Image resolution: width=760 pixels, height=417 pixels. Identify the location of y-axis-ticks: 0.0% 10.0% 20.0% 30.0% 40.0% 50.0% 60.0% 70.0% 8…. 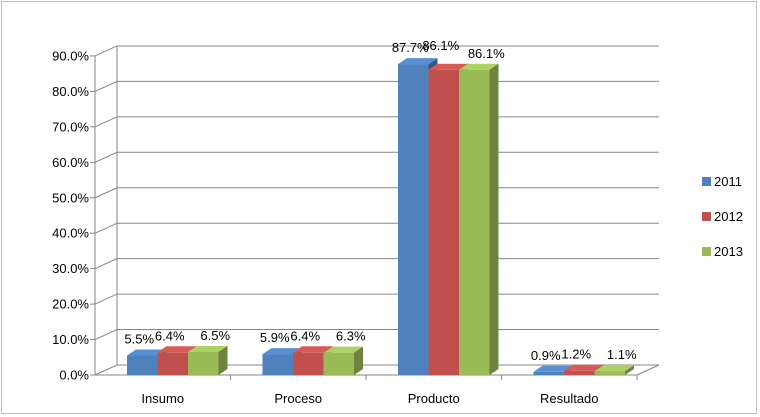
(73, 215).